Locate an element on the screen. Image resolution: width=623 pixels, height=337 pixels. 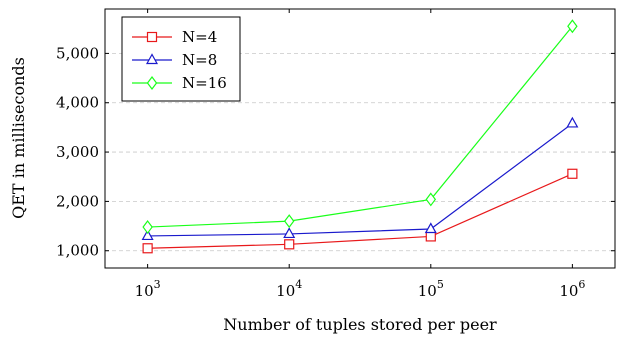
x-tick-label: 10³ is located at coordinates (148, 289).